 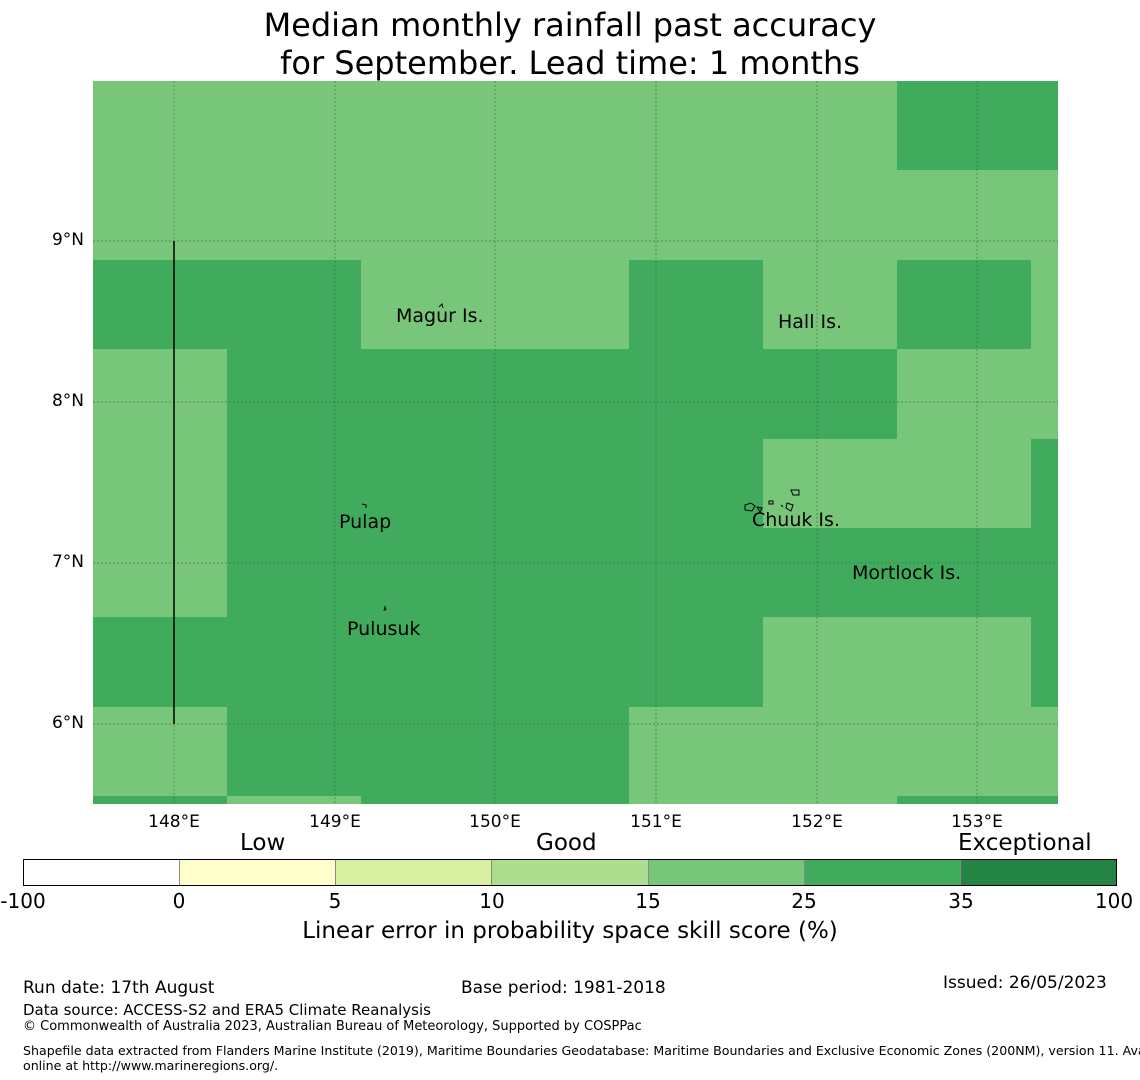 What do you see at coordinates (179, 901) in the screenshot?
I see `colorbar-tick: 0` at bounding box center [179, 901].